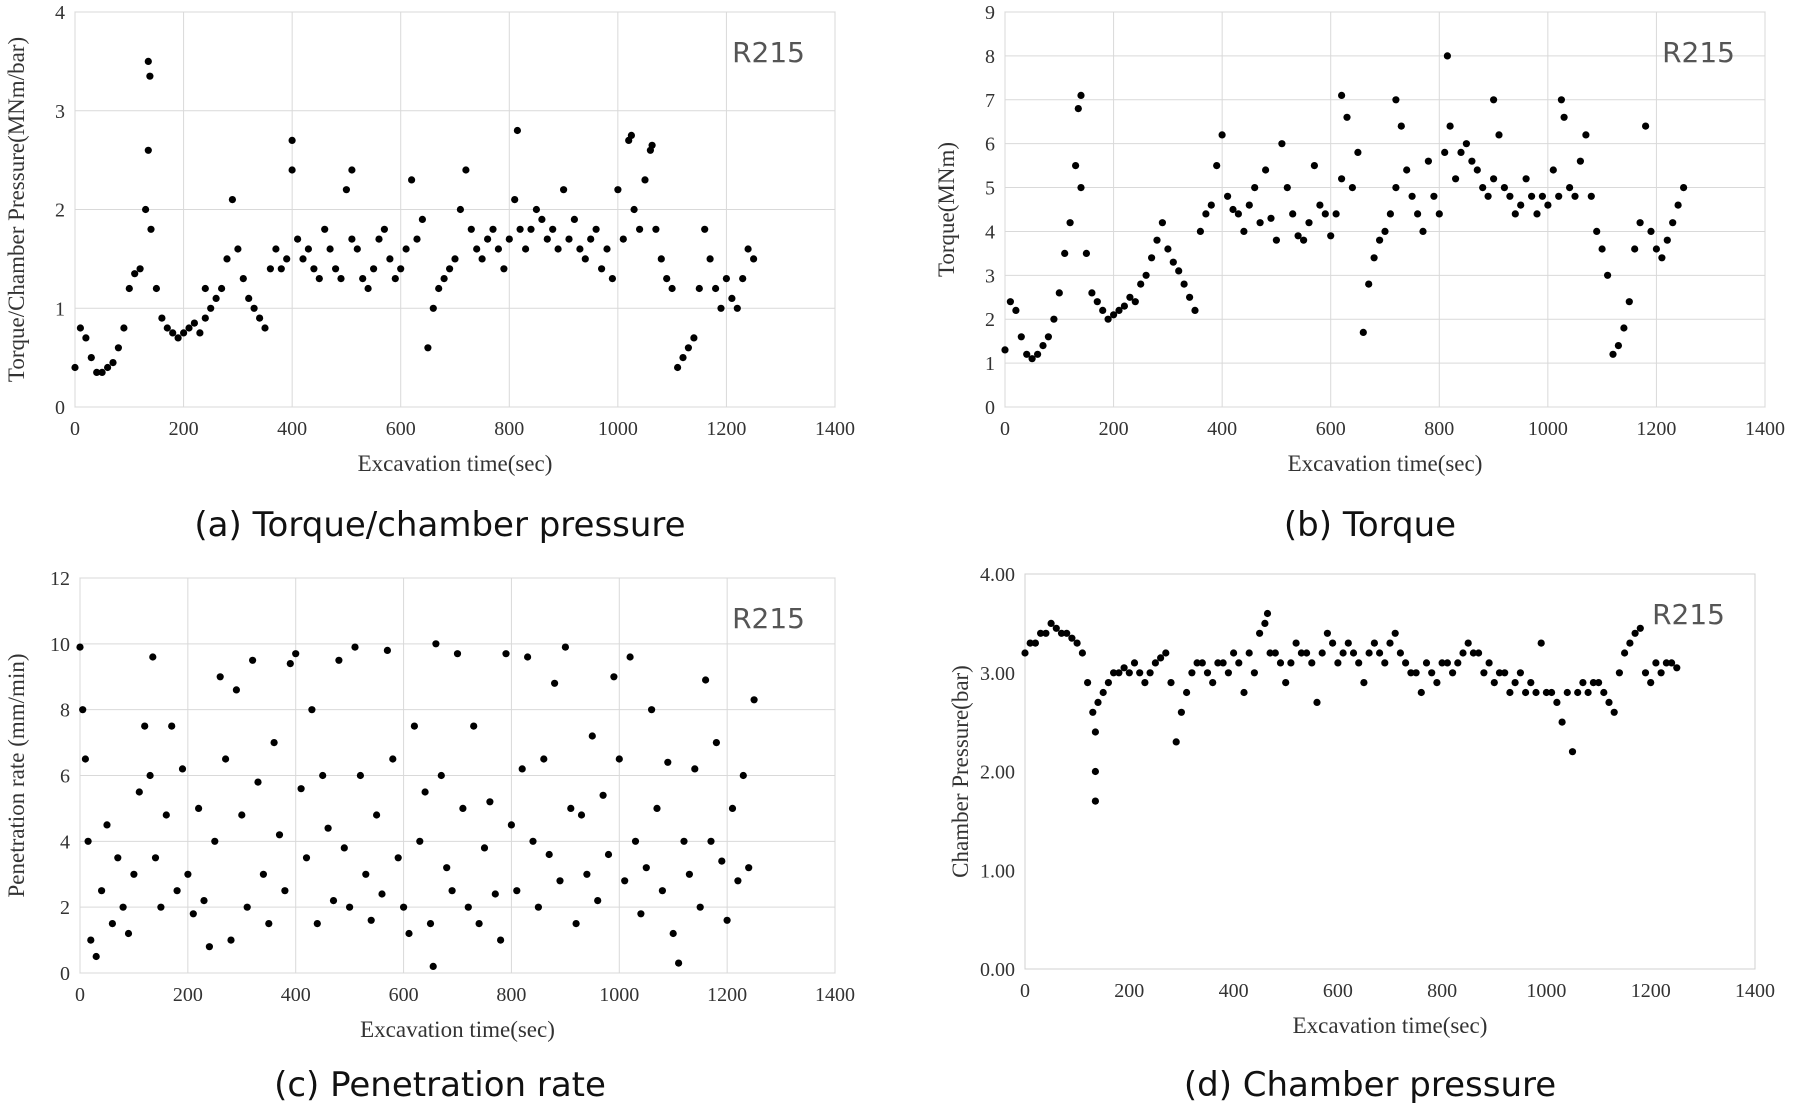 The height and width of the screenshot is (1114, 1810). Describe the element at coordinates (440, 525) in the screenshot. I see `chart-caption: (a) Torque/chamber pressure` at that location.